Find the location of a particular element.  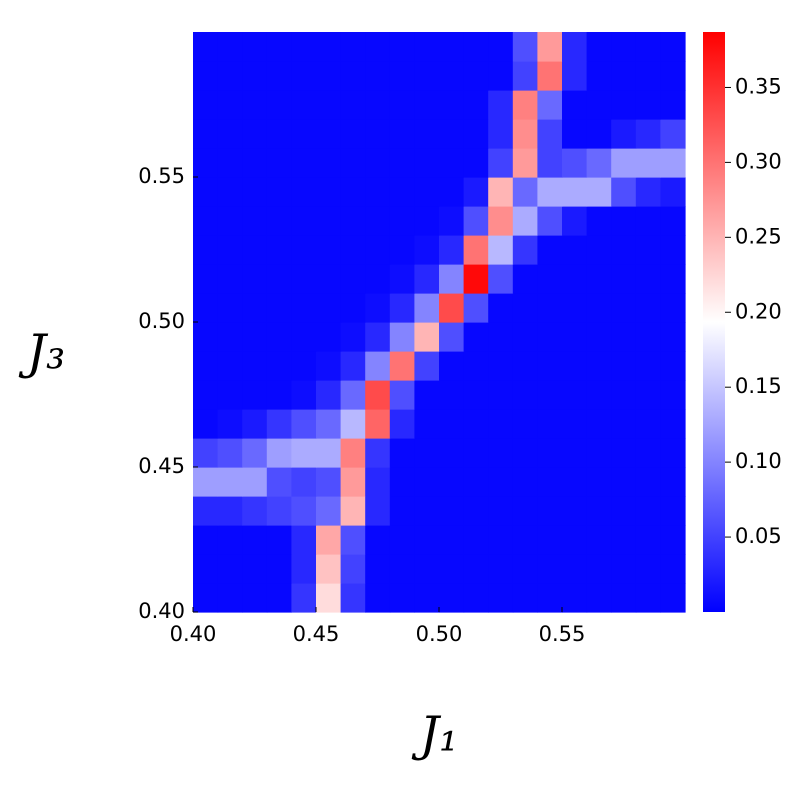

x-tick-label: 0.40 is located at coordinates (193, 634).